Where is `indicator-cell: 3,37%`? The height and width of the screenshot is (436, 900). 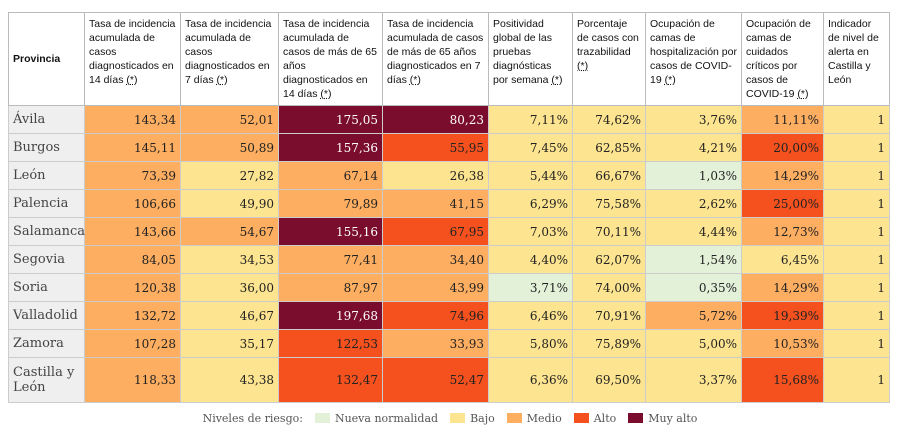 indicator-cell: 3,37% is located at coordinates (693, 380).